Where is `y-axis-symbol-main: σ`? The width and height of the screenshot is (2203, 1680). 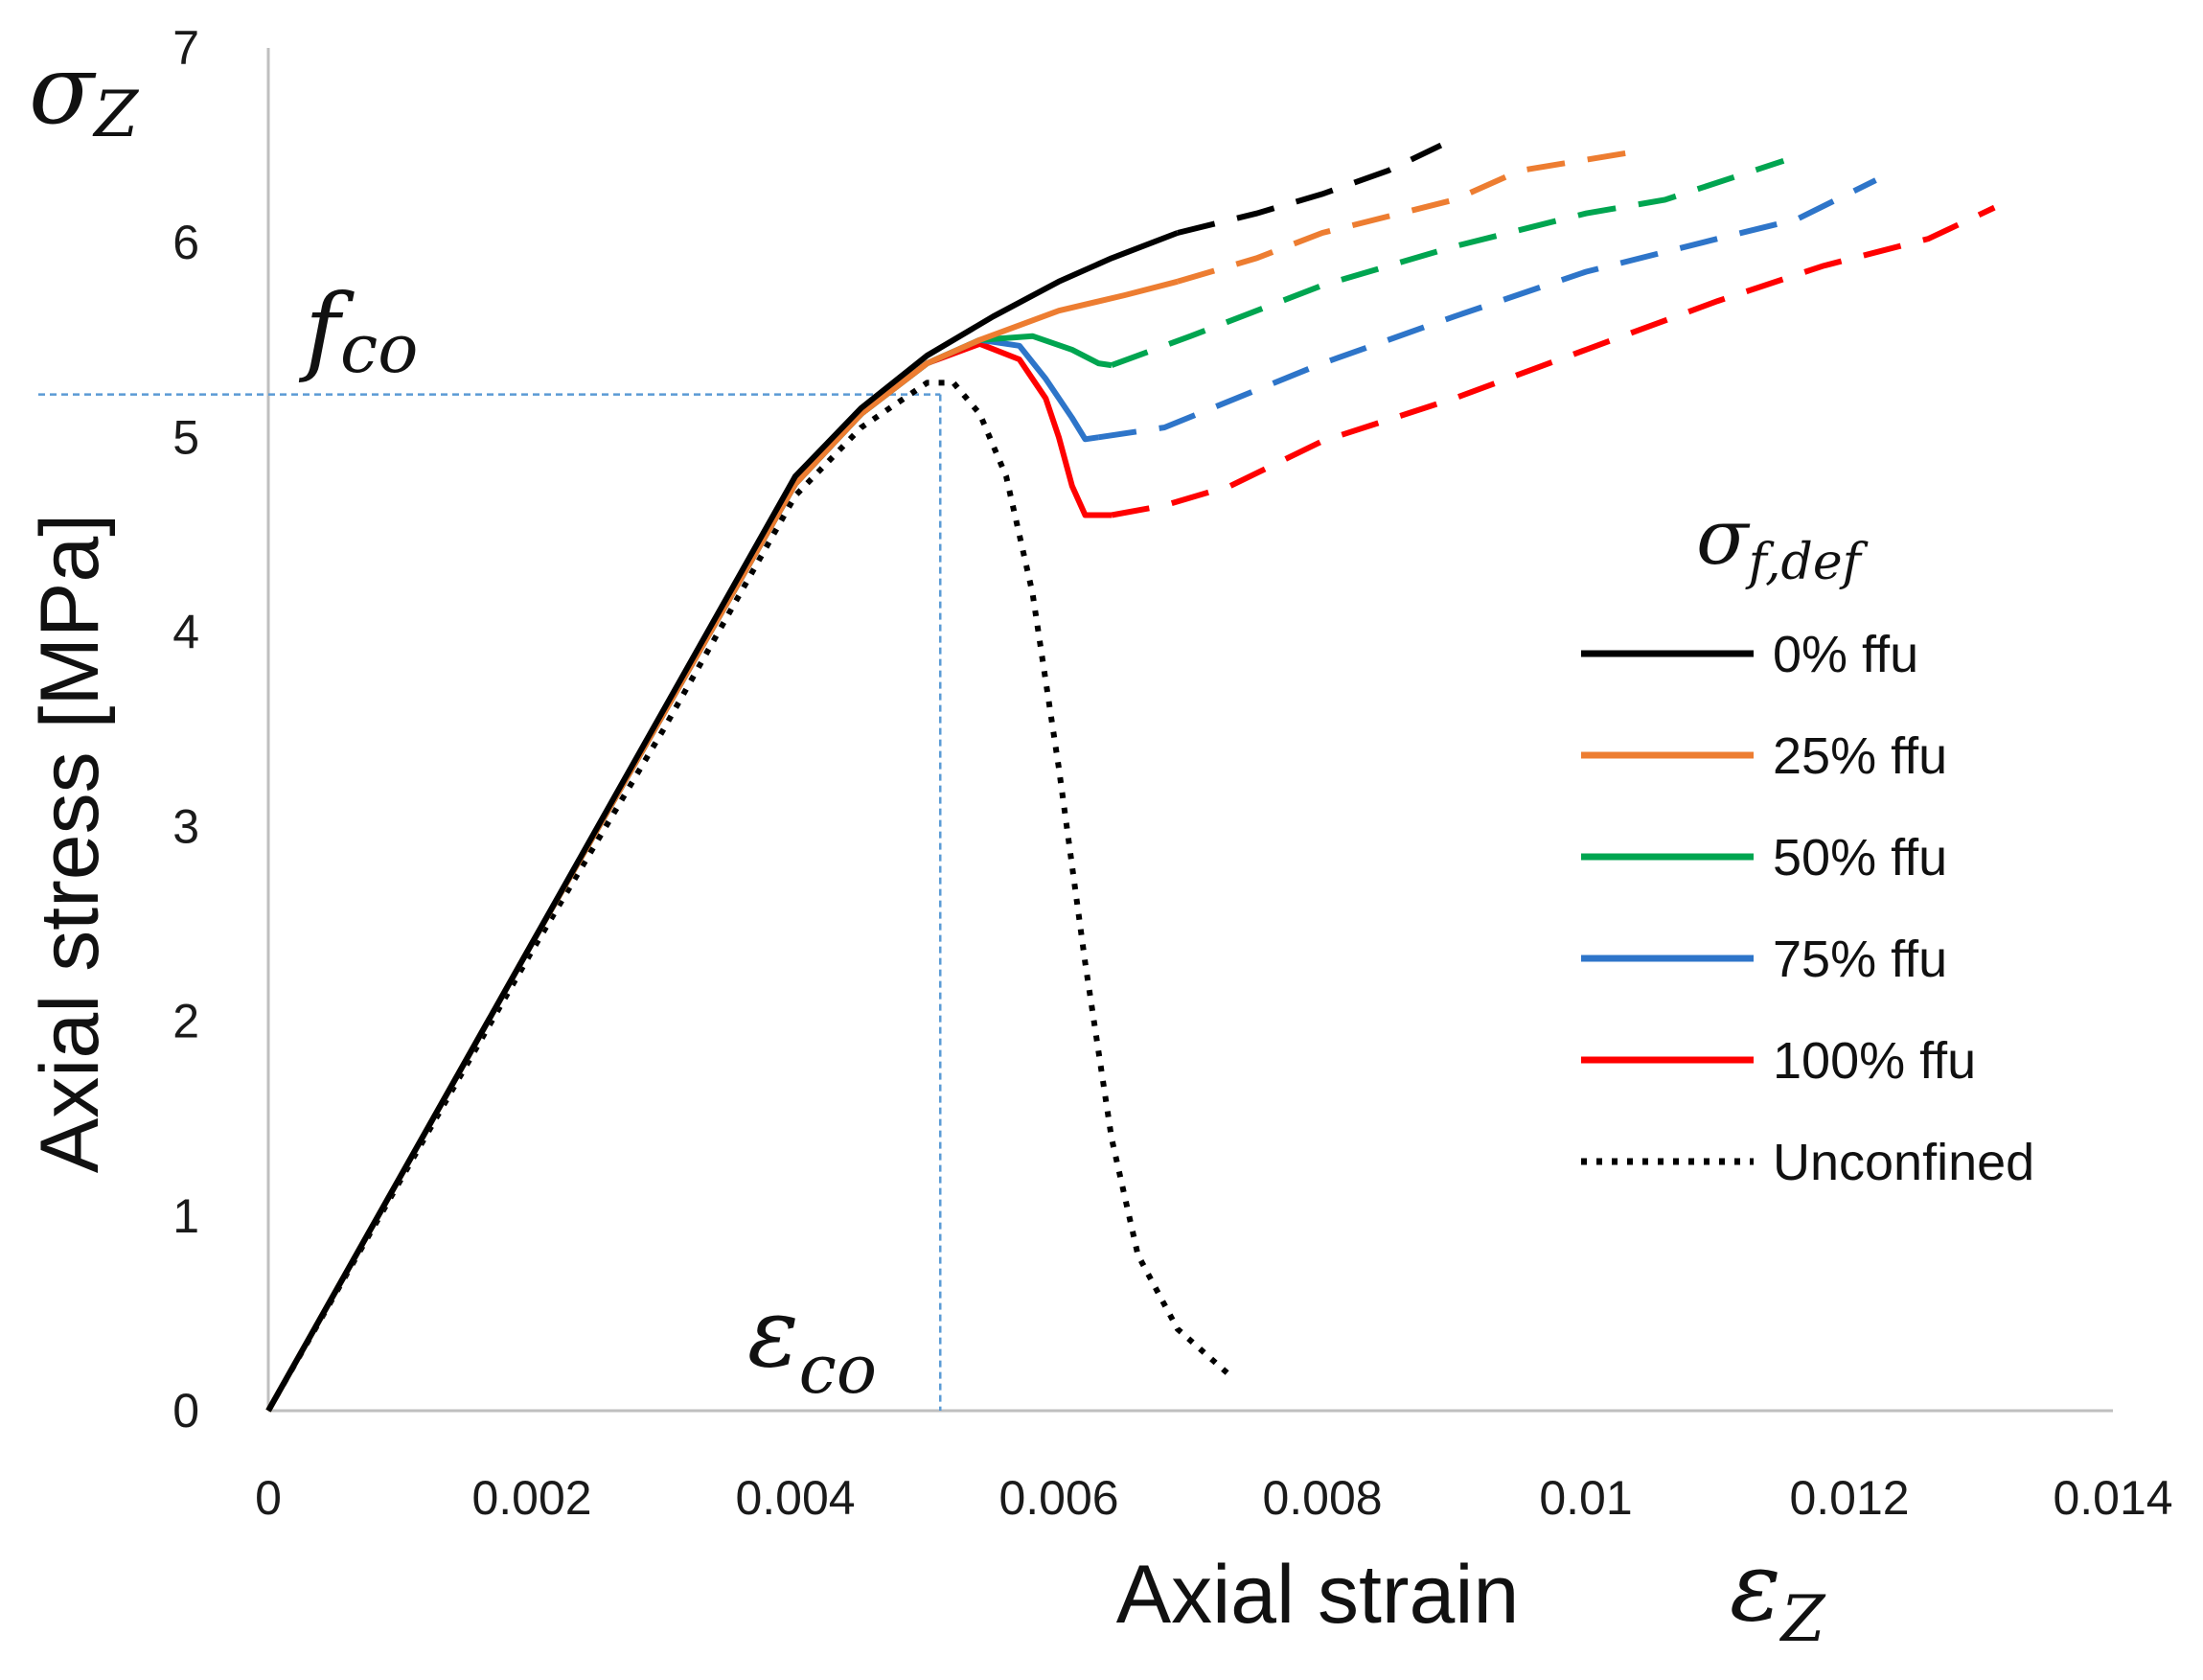
y-axis-symbol-main: σ is located at coordinates (63, 90).